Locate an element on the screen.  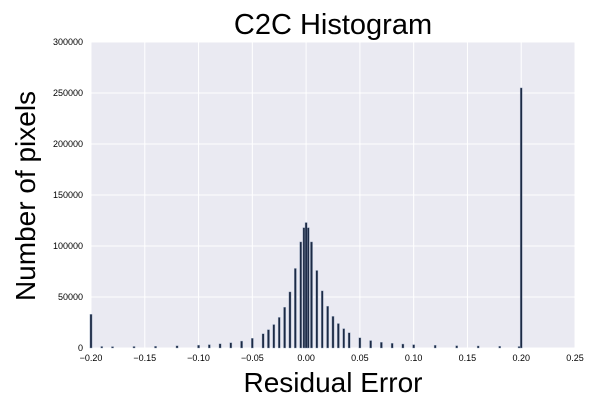
x-tick-label: 0.10 is located at coordinates (414, 358).